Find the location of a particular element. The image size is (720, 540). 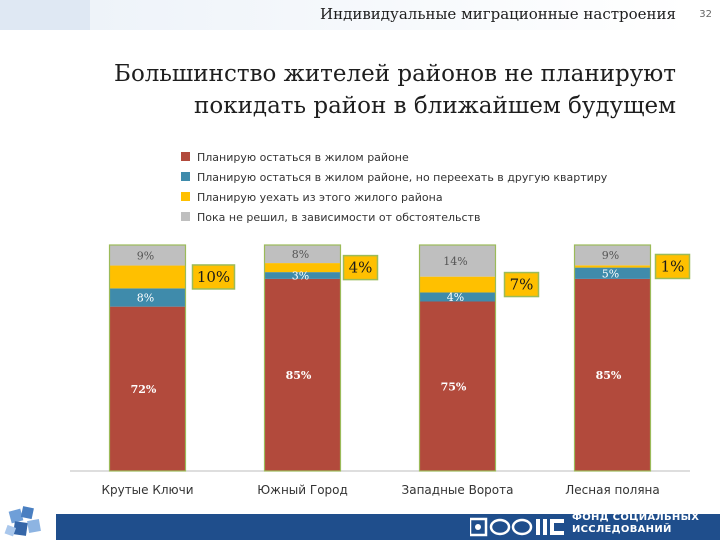

data-label: 72% is located at coordinates (144, 389).